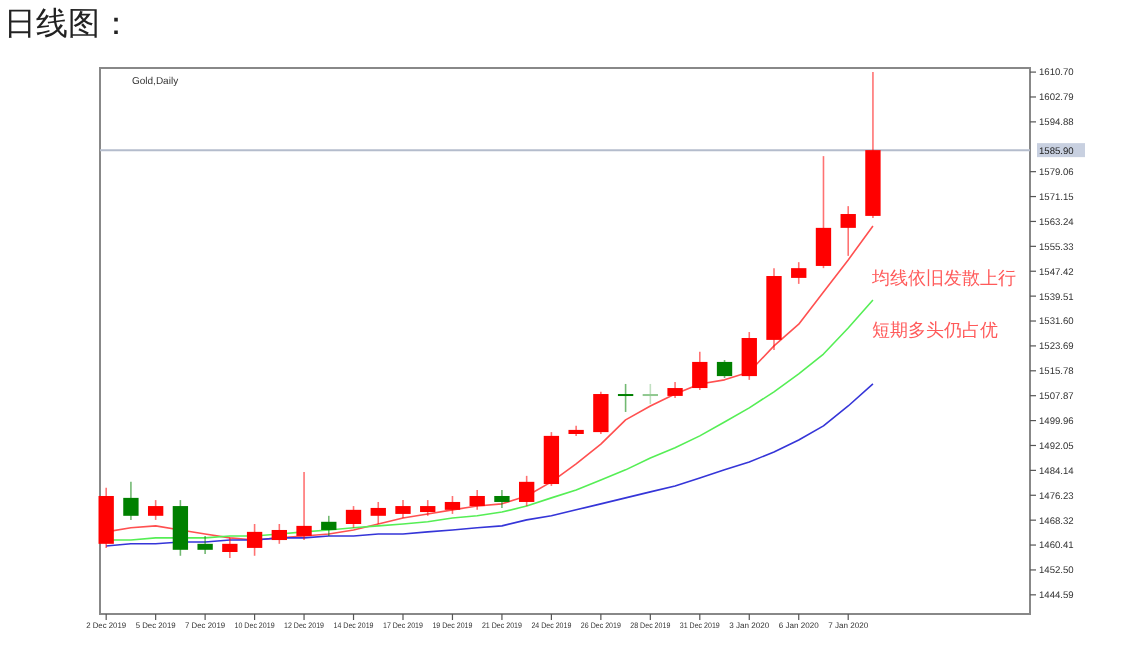 This screenshot has height=666, width=1138. What do you see at coordinates (944, 278) in the screenshot?
I see `annotation: 均线依旧发散上行` at bounding box center [944, 278].